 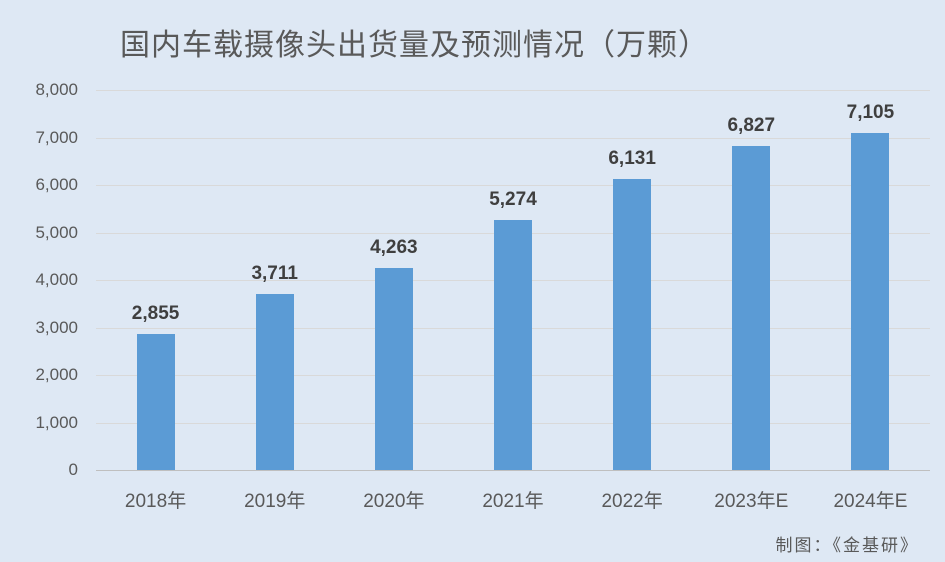 What do you see at coordinates (155, 501) in the screenshot?
I see `x-axis-tick-label: 2018年` at bounding box center [155, 501].